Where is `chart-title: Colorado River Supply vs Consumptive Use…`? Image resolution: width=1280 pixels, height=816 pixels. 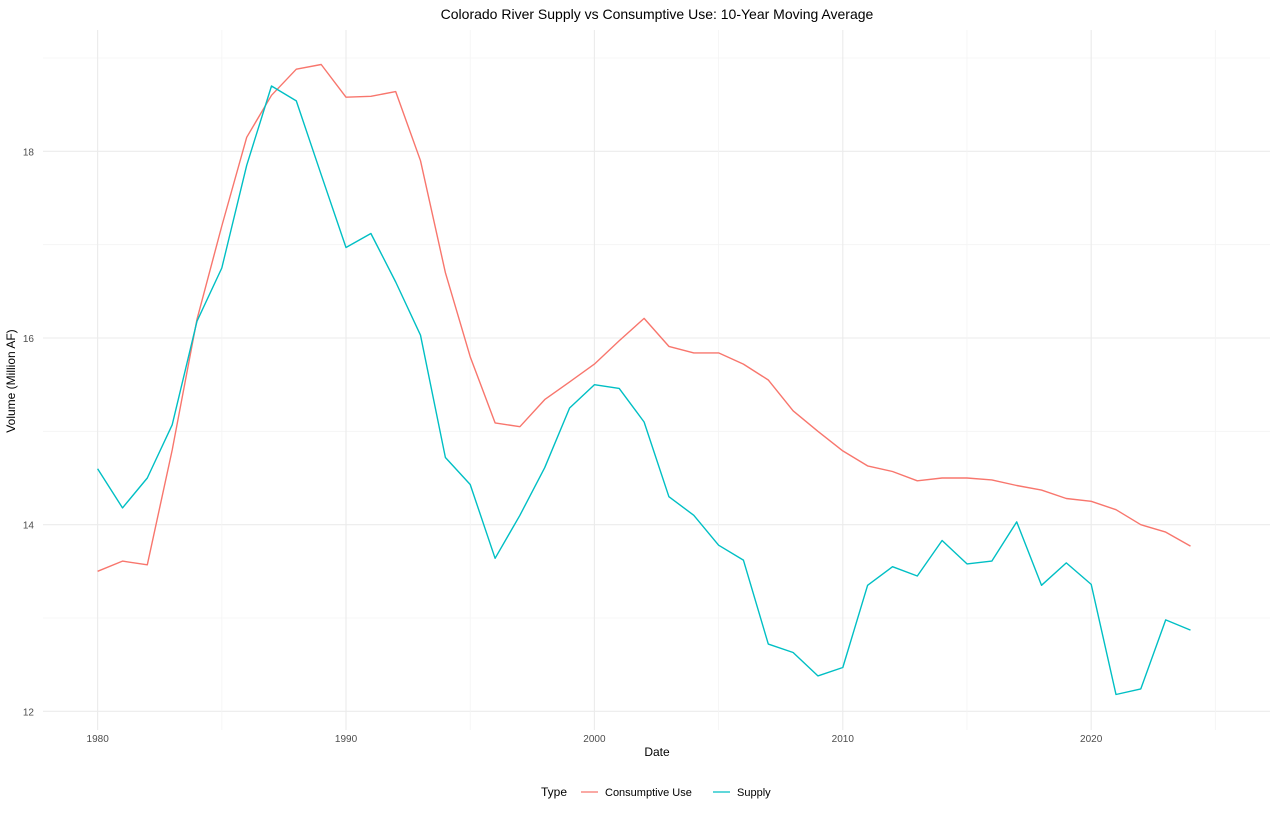 chart-title: Colorado River Supply vs Consumptive Use… is located at coordinates (657, 14).